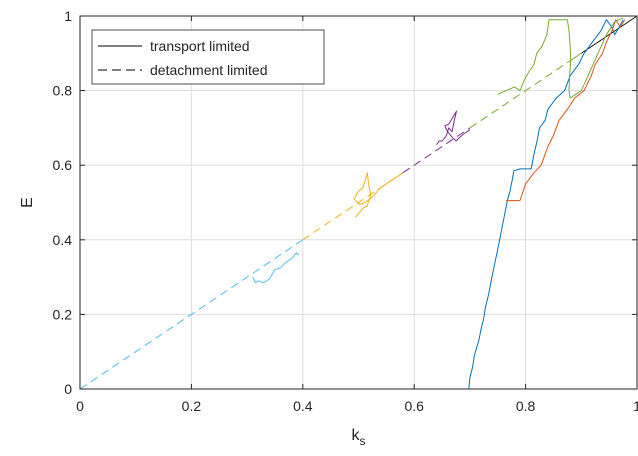 The height and width of the screenshot is (456, 638). I want to click on x-tick-label: 0.2, so click(192, 406).